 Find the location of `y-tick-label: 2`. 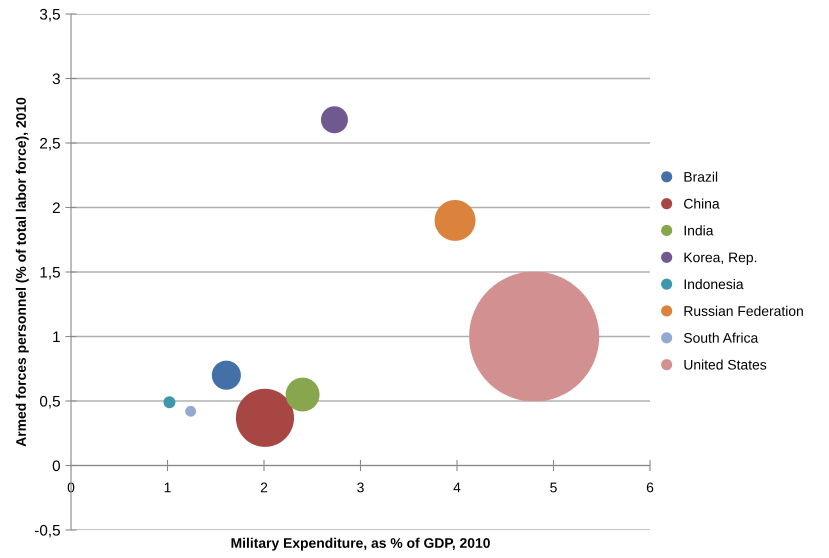

y-tick-label: 2 is located at coordinates (56, 208).